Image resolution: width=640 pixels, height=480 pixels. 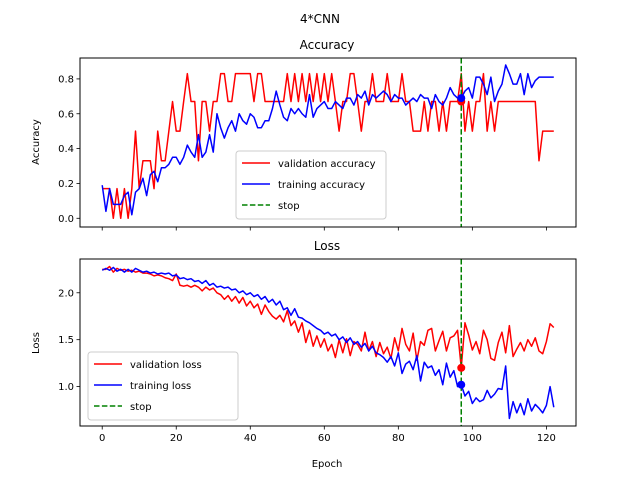 I want to click on accuracy-ytick-label: 0.2, so click(x=66, y=184).